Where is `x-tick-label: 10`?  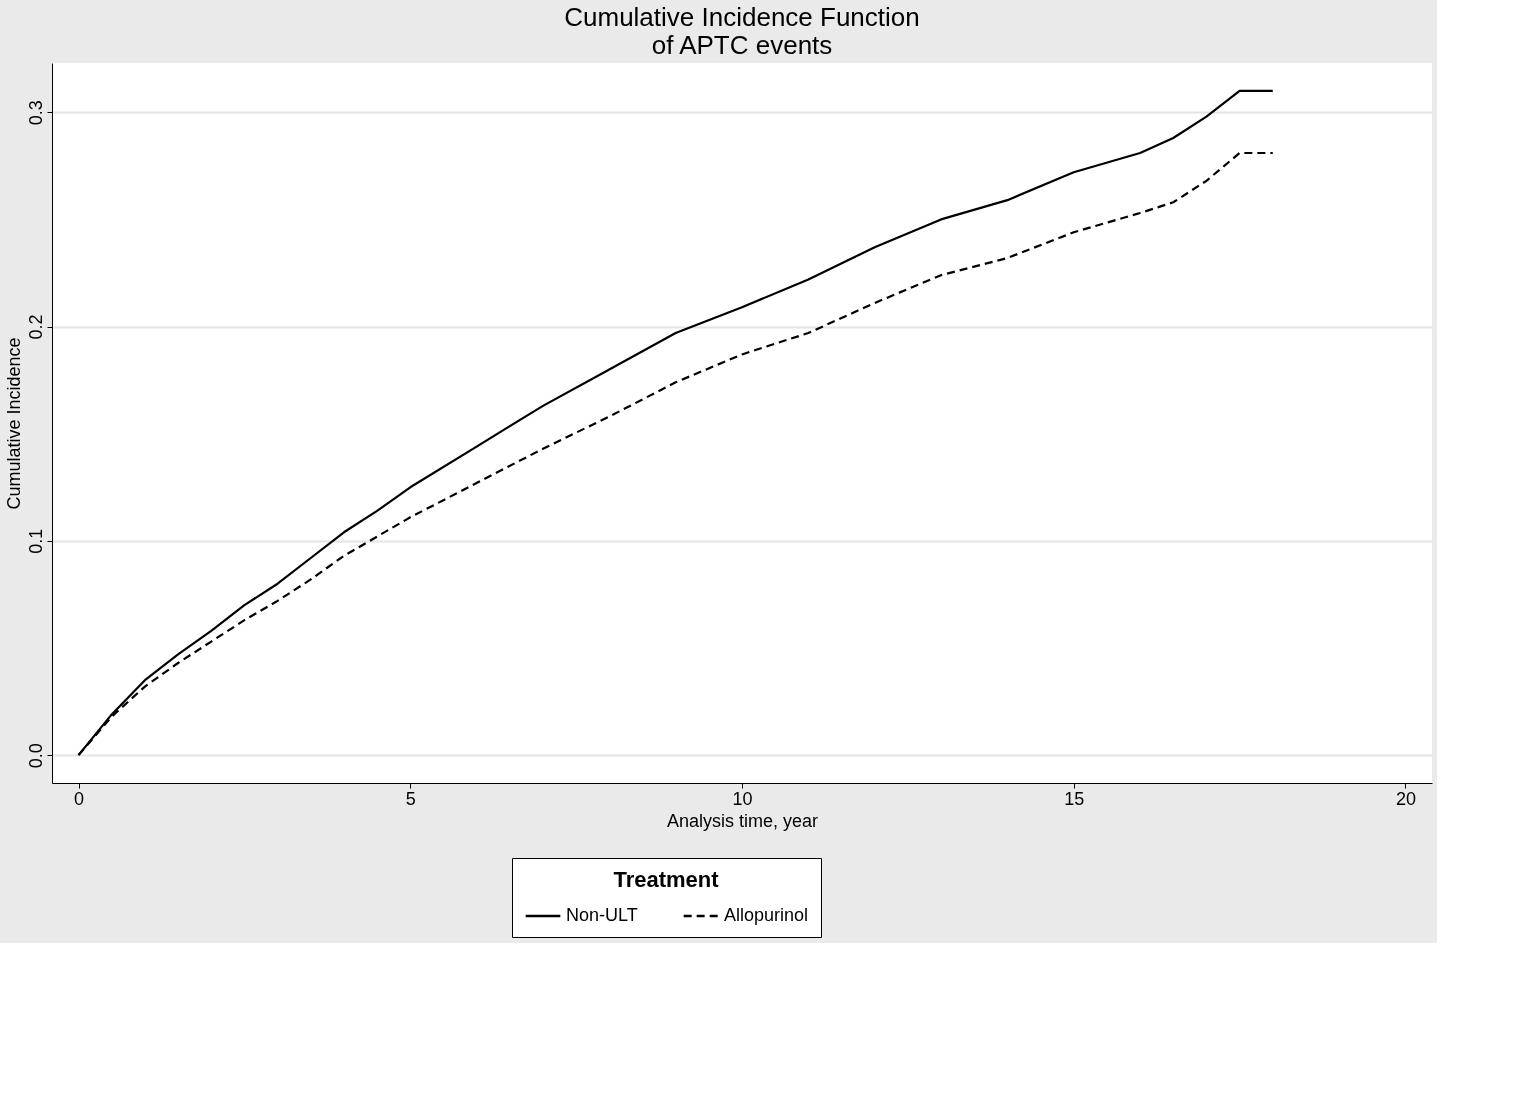 x-tick-label: 10 is located at coordinates (742, 798).